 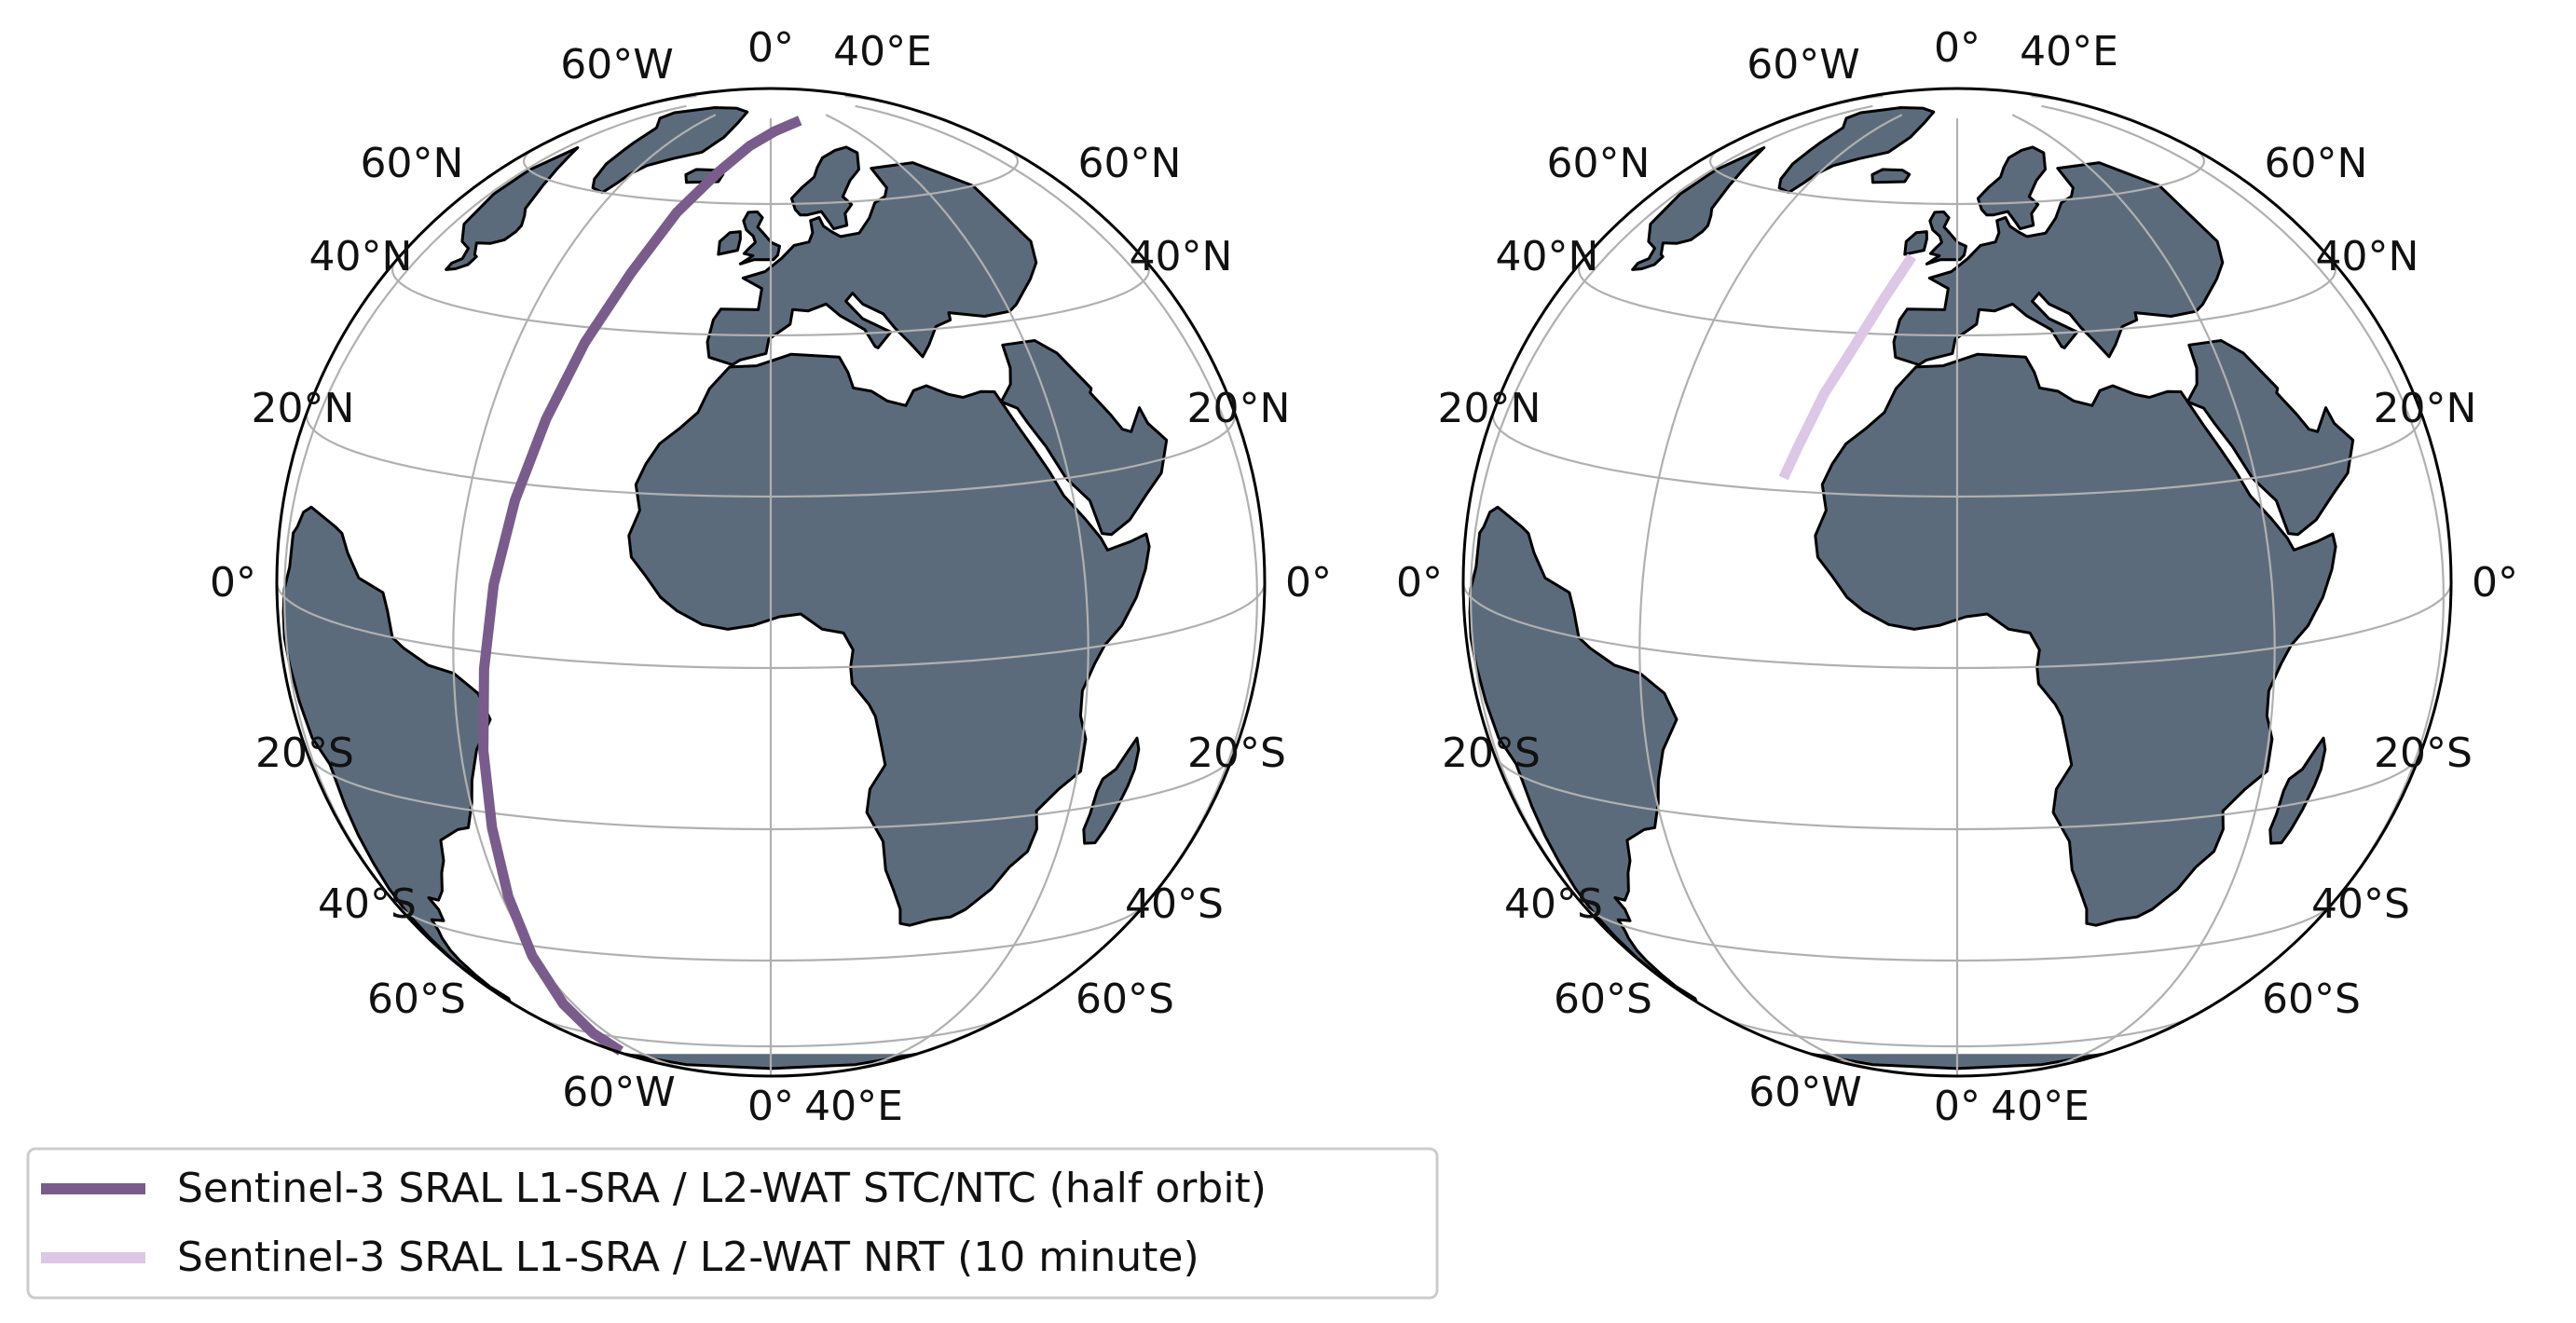 I want to click on track-half-orbit, so click(x=640, y=586).